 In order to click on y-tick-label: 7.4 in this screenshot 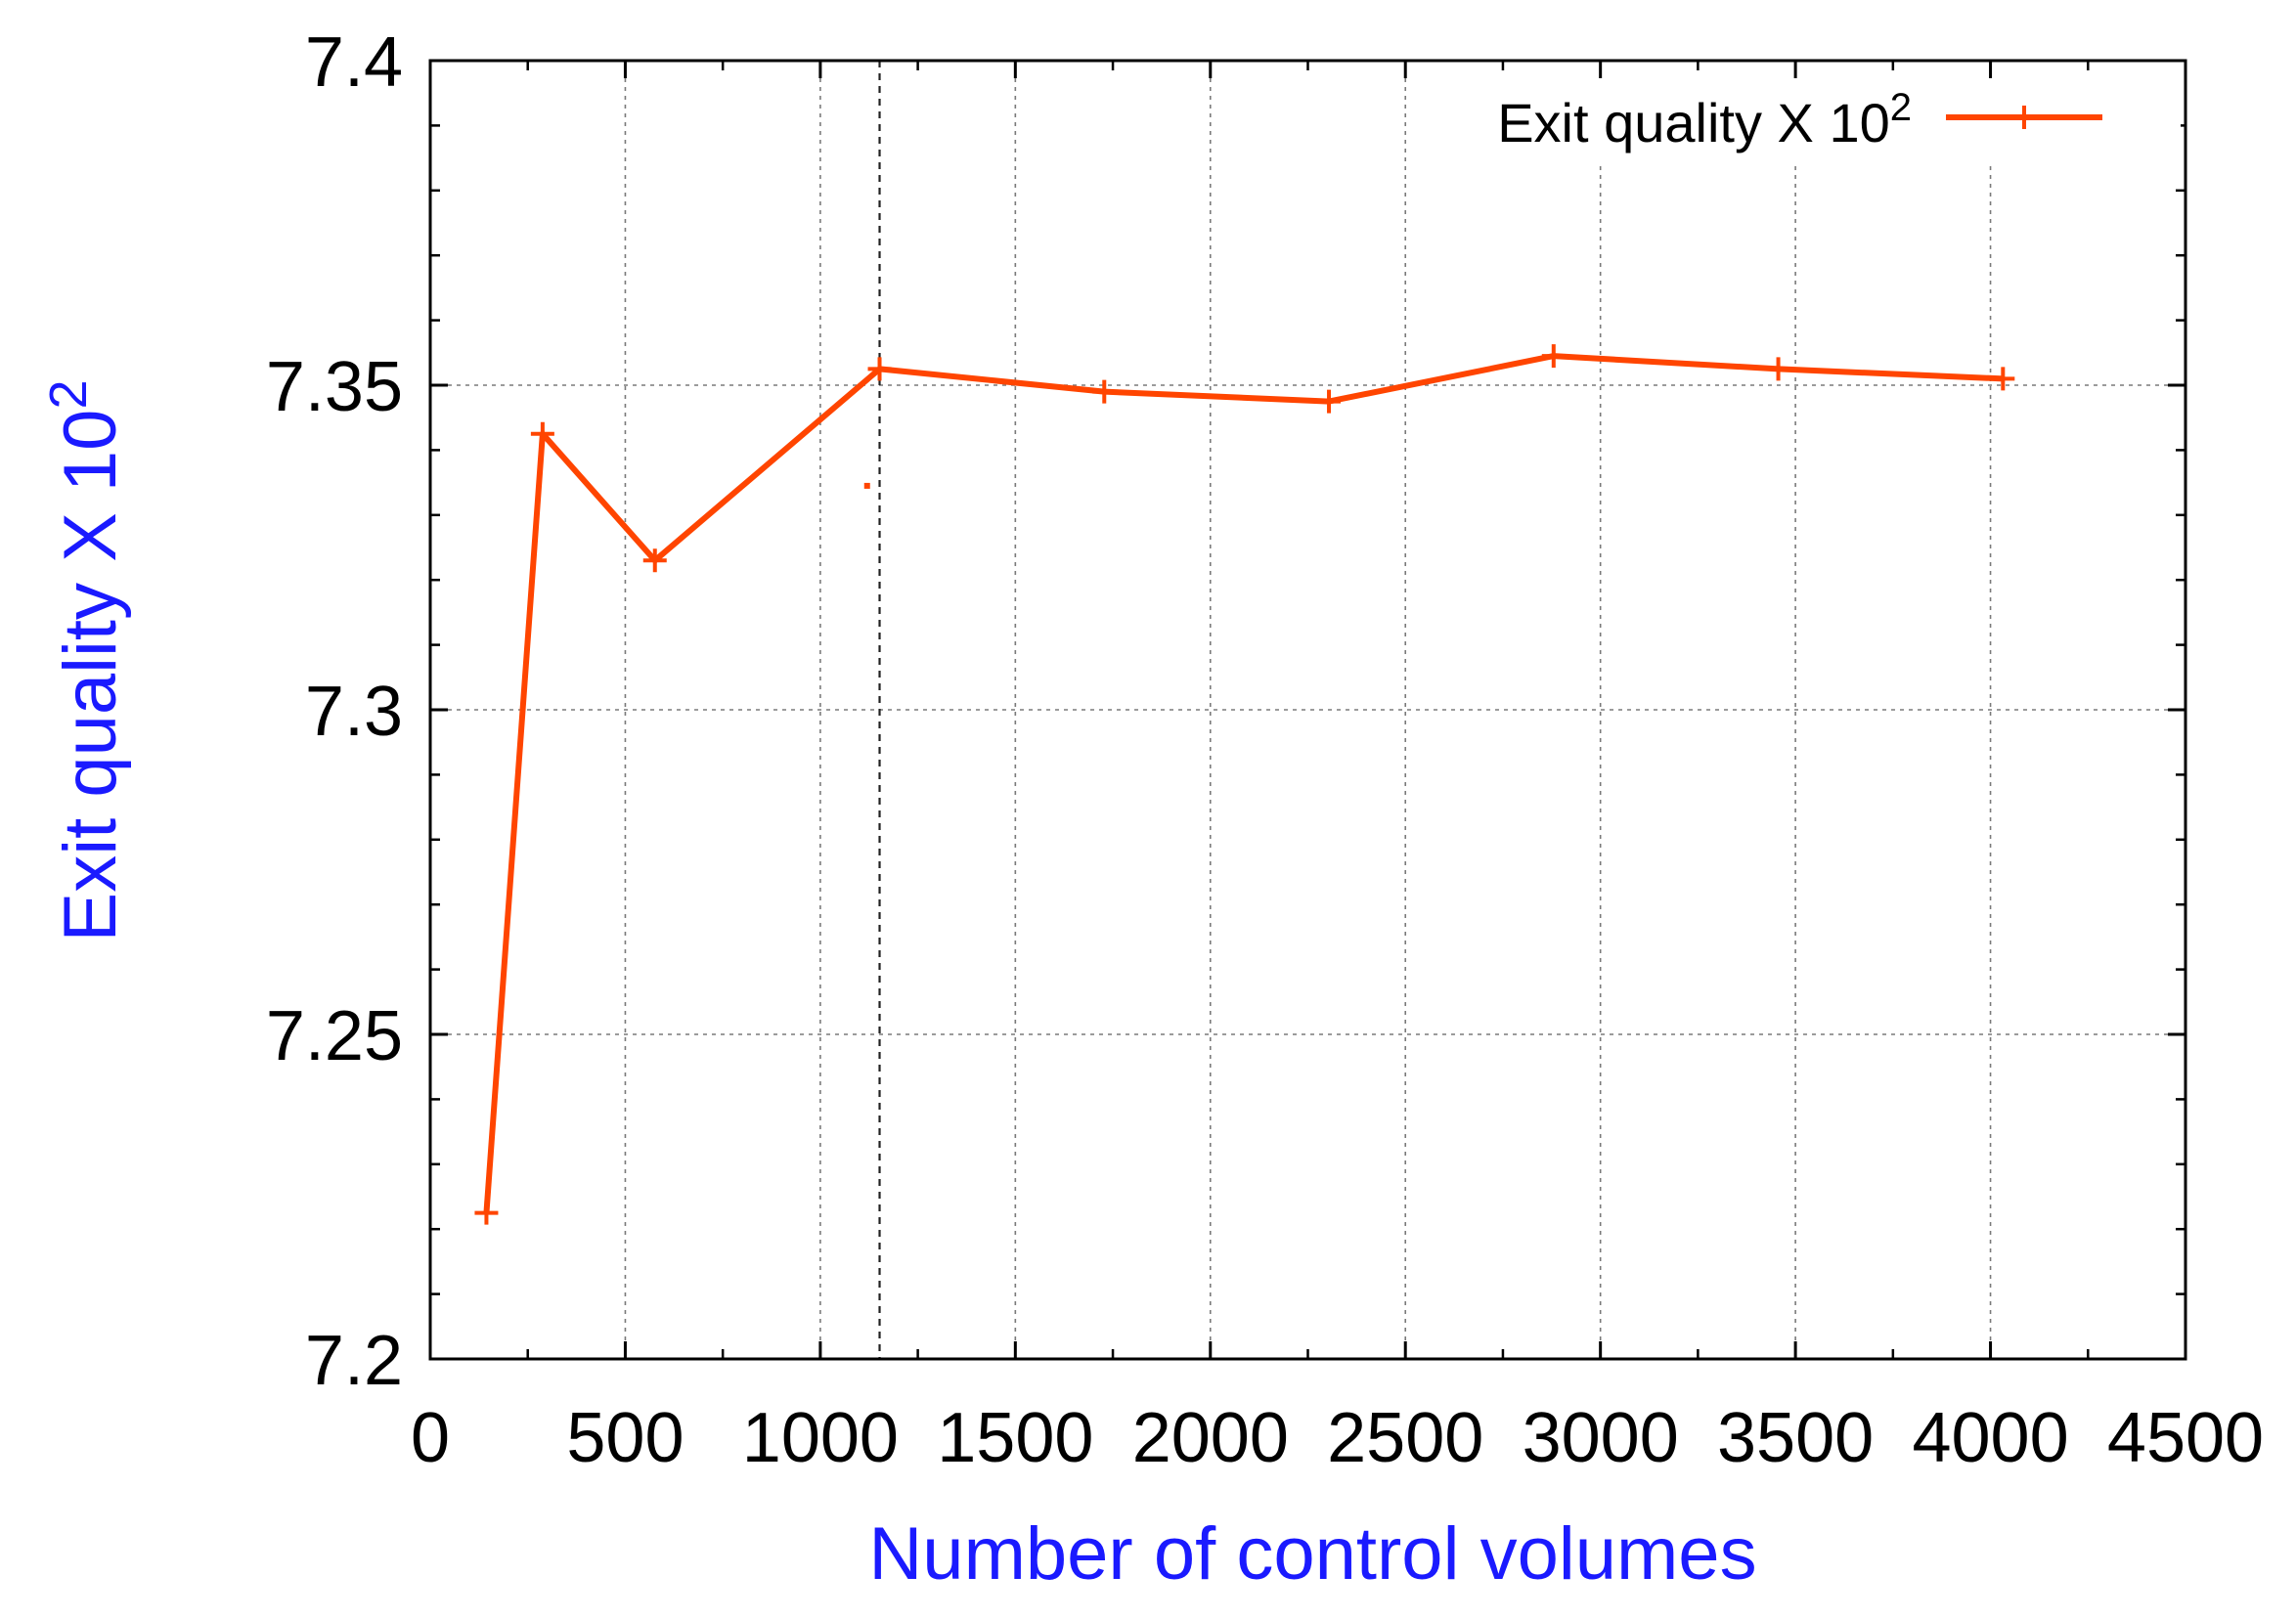, I will do `click(354, 63)`.